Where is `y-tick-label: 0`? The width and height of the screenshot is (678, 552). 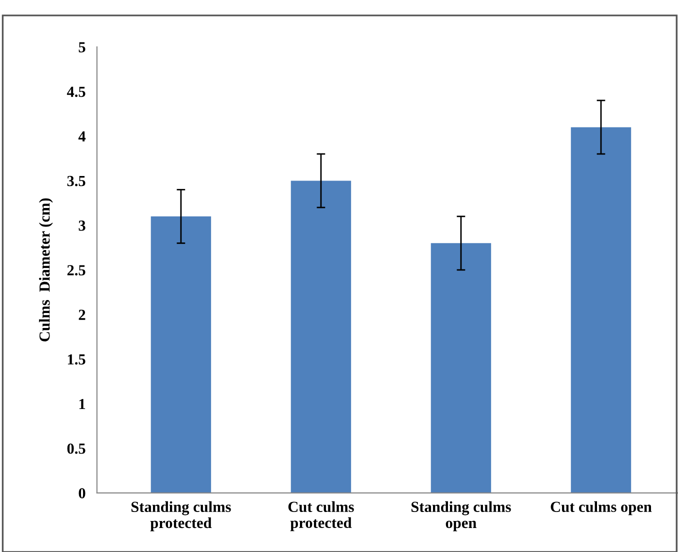 y-tick-label: 0 is located at coordinates (82, 493).